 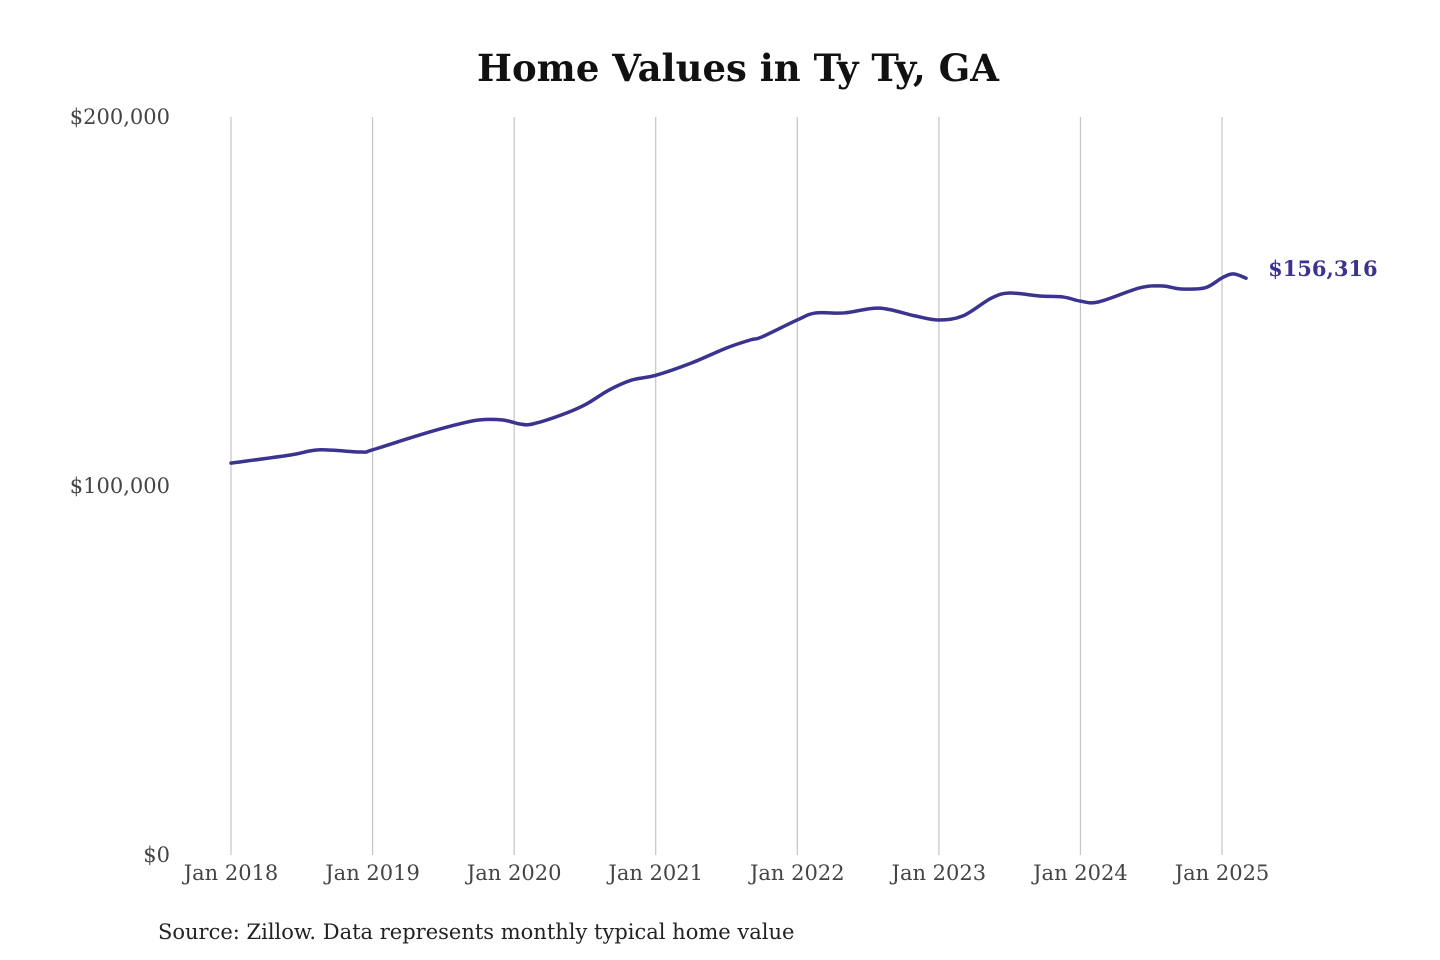 What do you see at coordinates (938, 873) in the screenshot?
I see `x-tick-label: Jan 2023` at bounding box center [938, 873].